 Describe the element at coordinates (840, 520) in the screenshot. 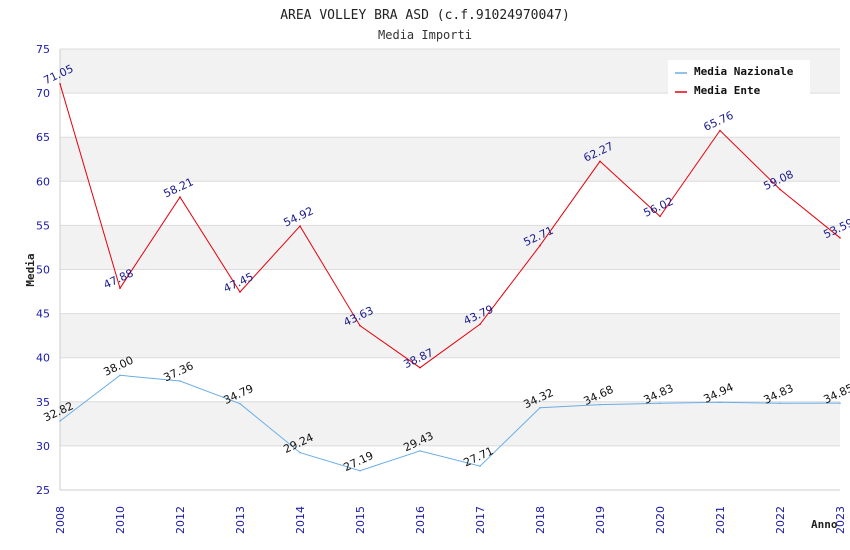

I see `x-tick-label: 2023` at that location.